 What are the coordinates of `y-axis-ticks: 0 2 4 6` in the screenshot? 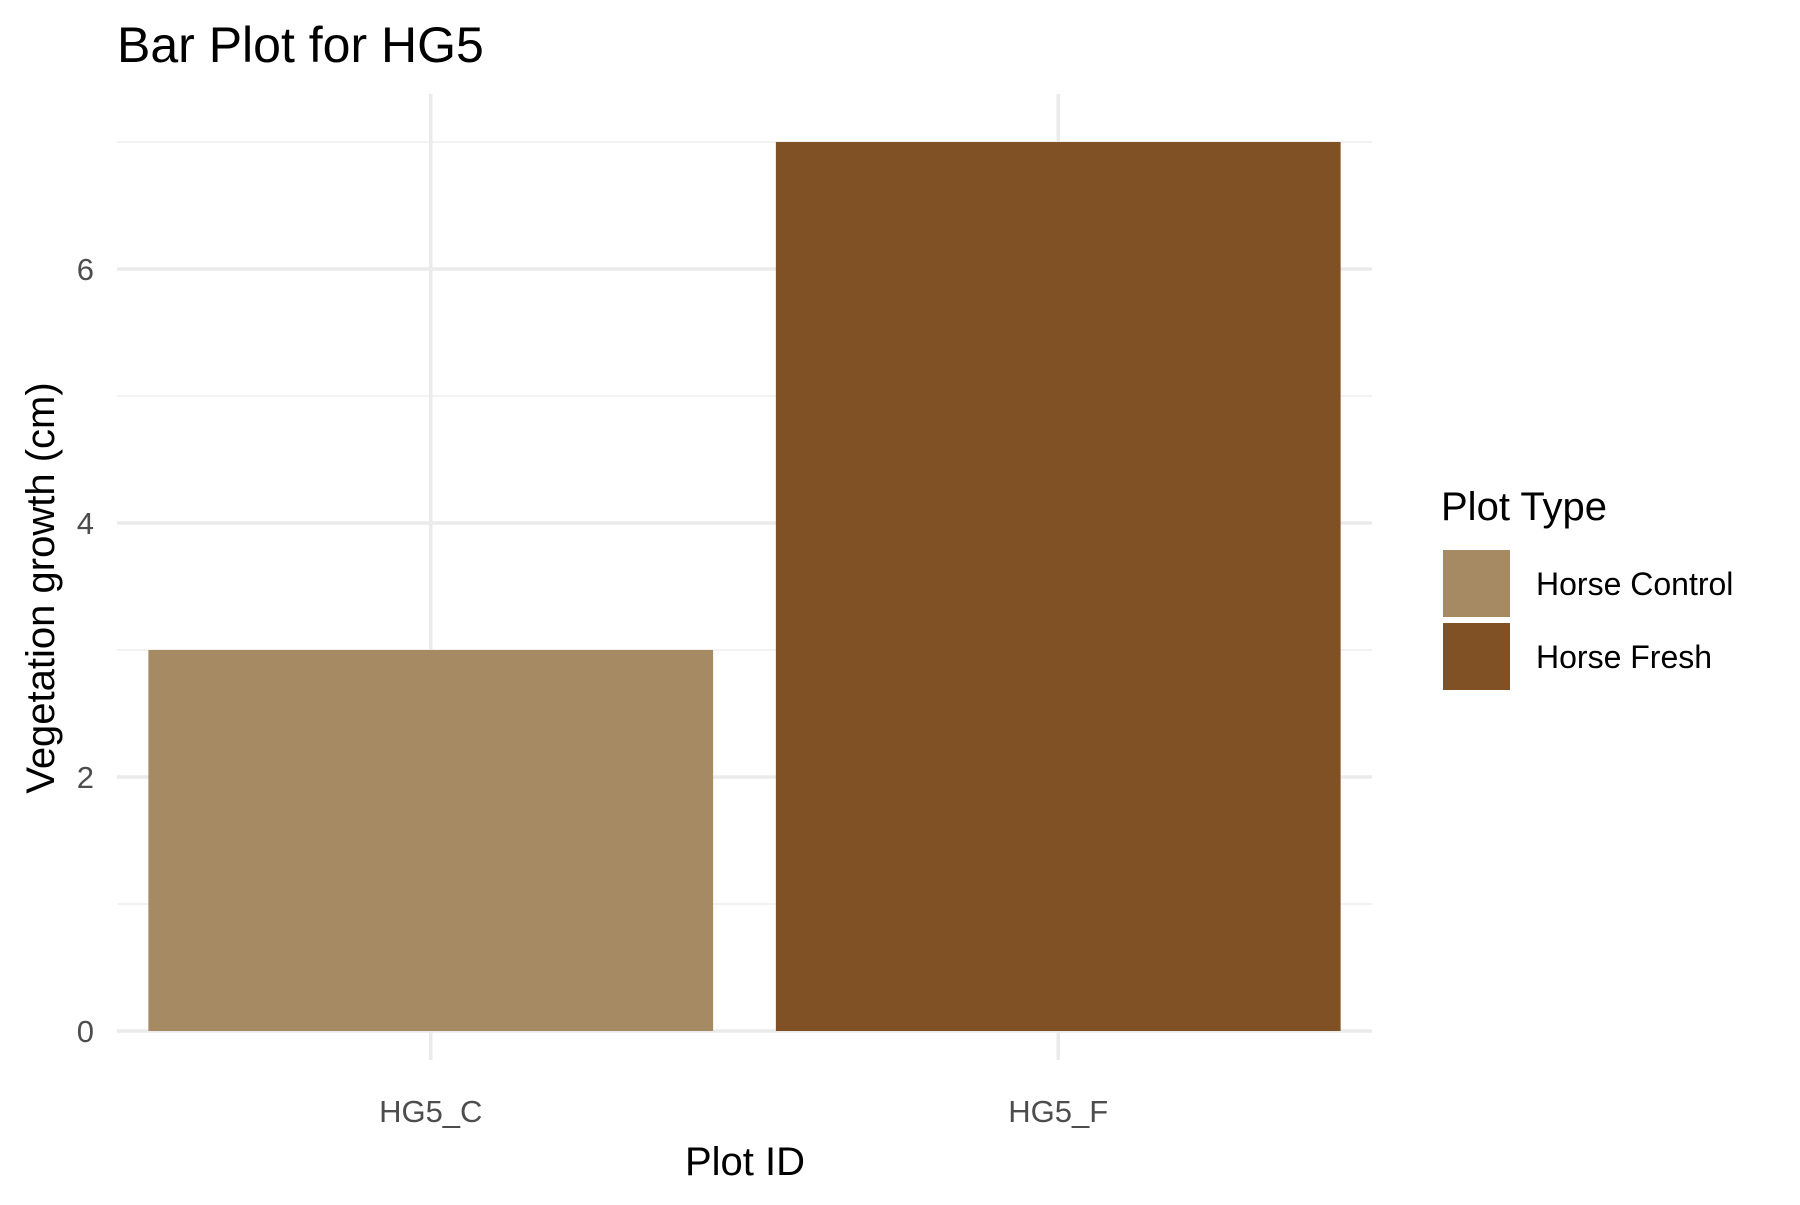 It's located at (85, 650).